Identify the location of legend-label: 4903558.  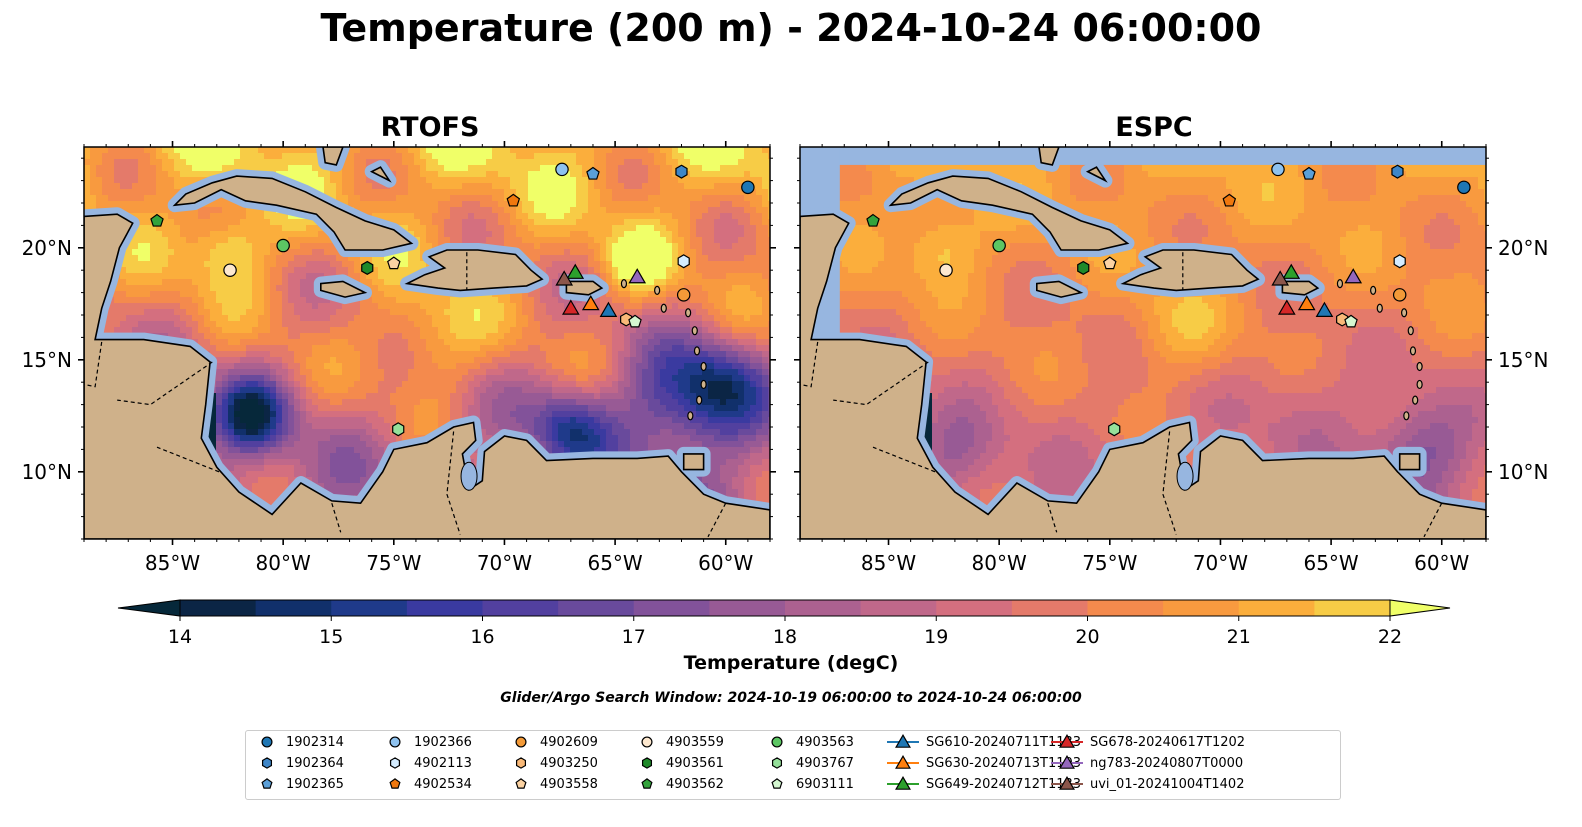
(569, 784).